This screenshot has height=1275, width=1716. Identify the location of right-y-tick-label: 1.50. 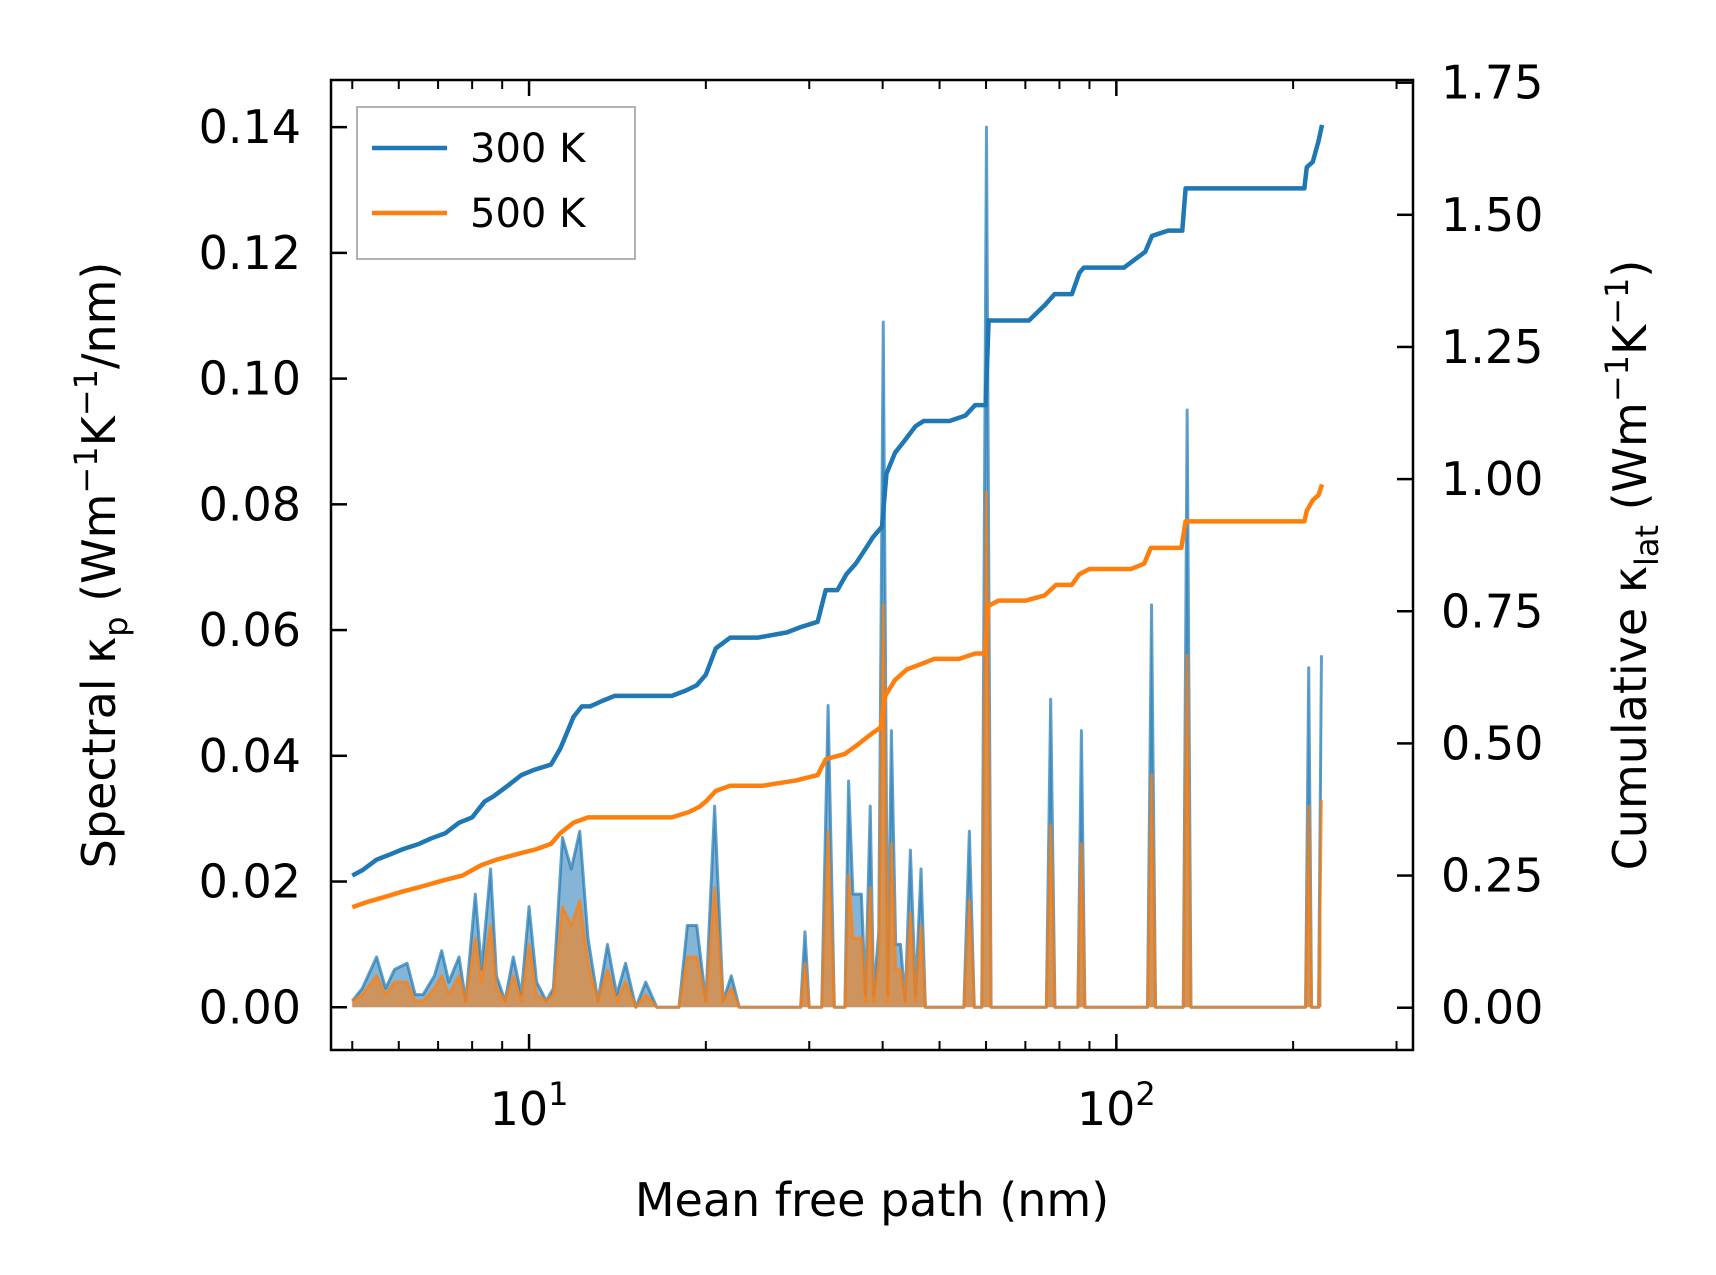
(1492, 215).